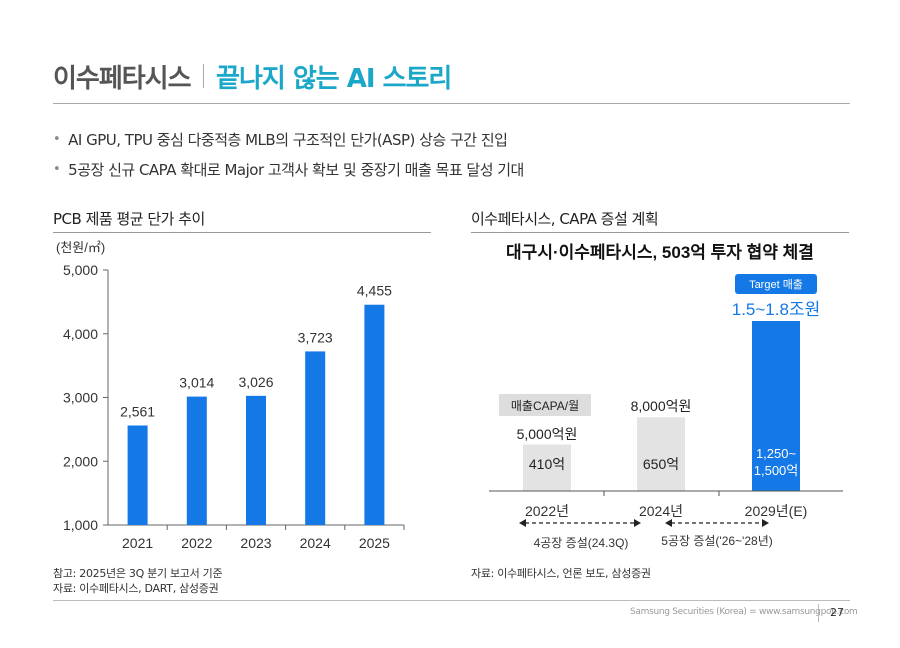 This screenshot has width=900, height=648. I want to click on bar-value-label: 3,723, so click(315, 337).